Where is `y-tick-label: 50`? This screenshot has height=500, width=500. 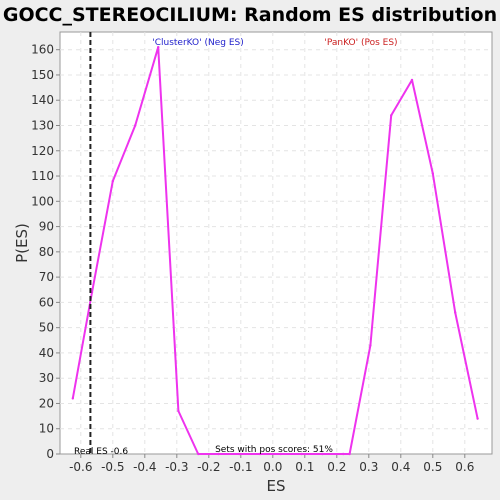
y-tick-label: 50 is located at coordinates (46, 328).